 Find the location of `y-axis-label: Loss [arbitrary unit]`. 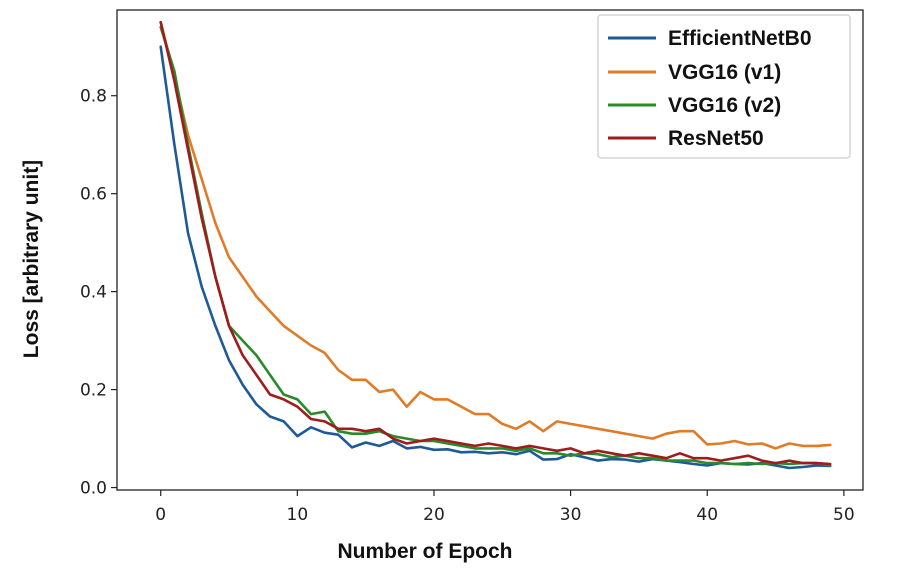

y-axis-label: Loss [arbitrary unit] is located at coordinates (31, 259).